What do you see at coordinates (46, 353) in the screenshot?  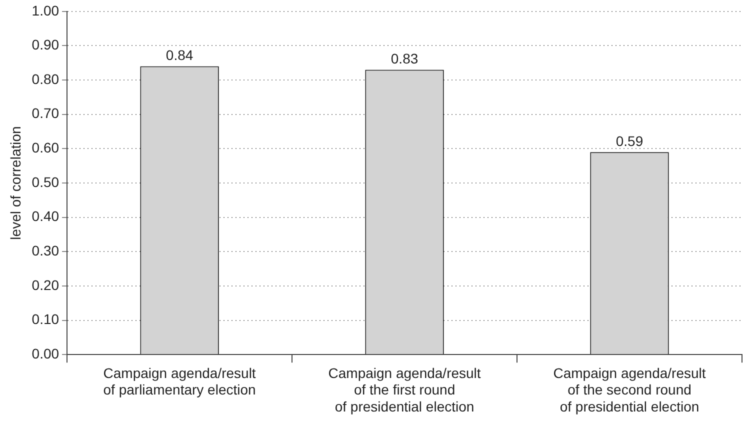 I see `y-tick-label: 0.00` at bounding box center [46, 353].